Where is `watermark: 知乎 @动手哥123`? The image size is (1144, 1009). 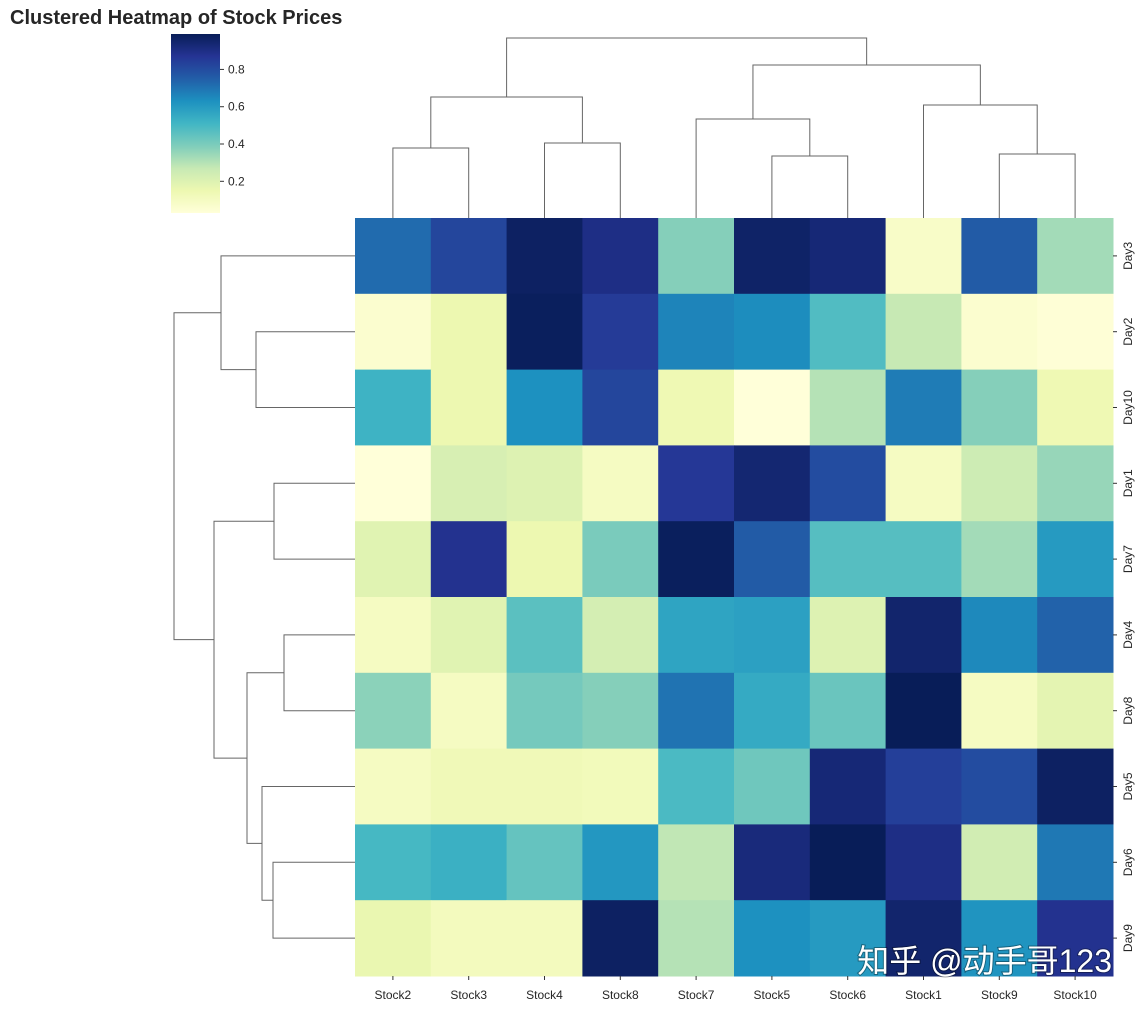
watermark: 知乎 @动手哥123 is located at coordinates (984, 961).